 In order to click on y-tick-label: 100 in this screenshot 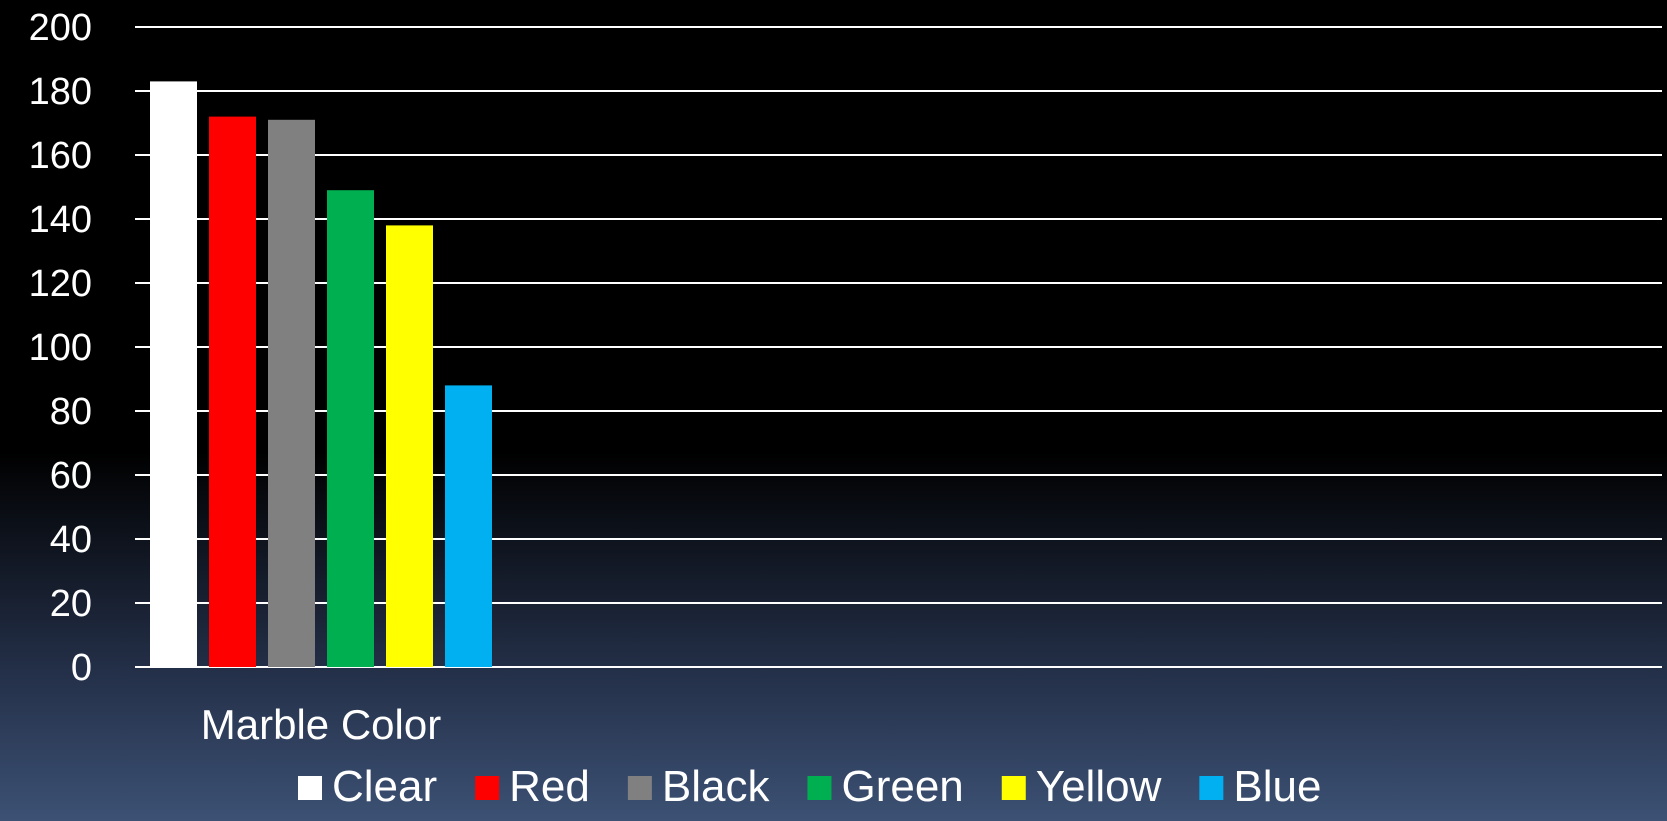, I will do `click(60, 348)`.